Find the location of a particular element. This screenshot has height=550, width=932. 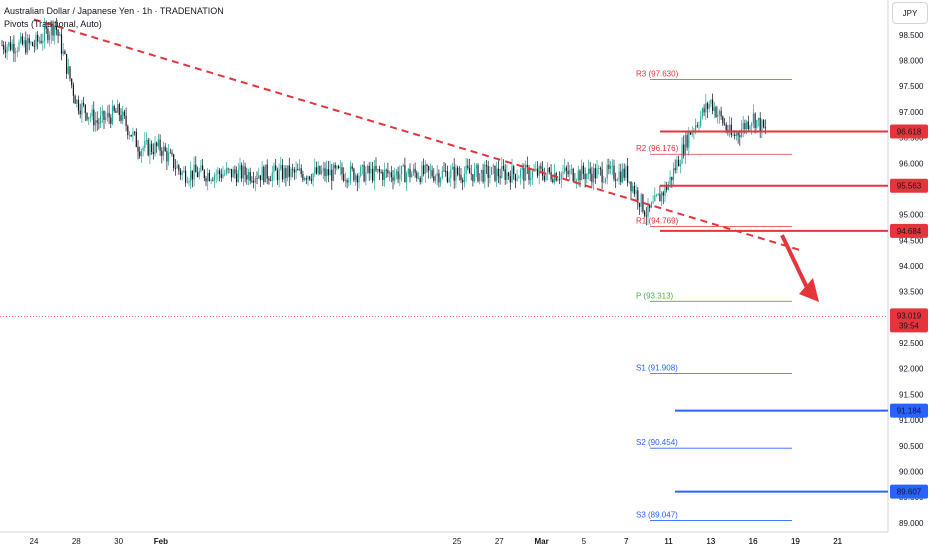

price-tick-label: 98.500 is located at coordinates (911, 35).